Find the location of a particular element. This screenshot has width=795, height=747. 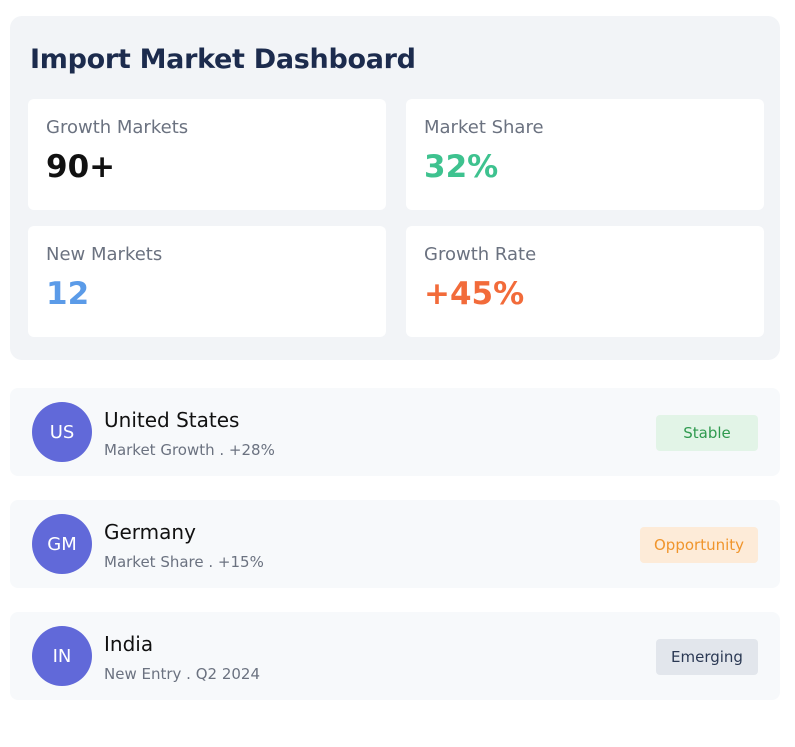

stat-card: Growth Rate +45% is located at coordinates (585, 281).